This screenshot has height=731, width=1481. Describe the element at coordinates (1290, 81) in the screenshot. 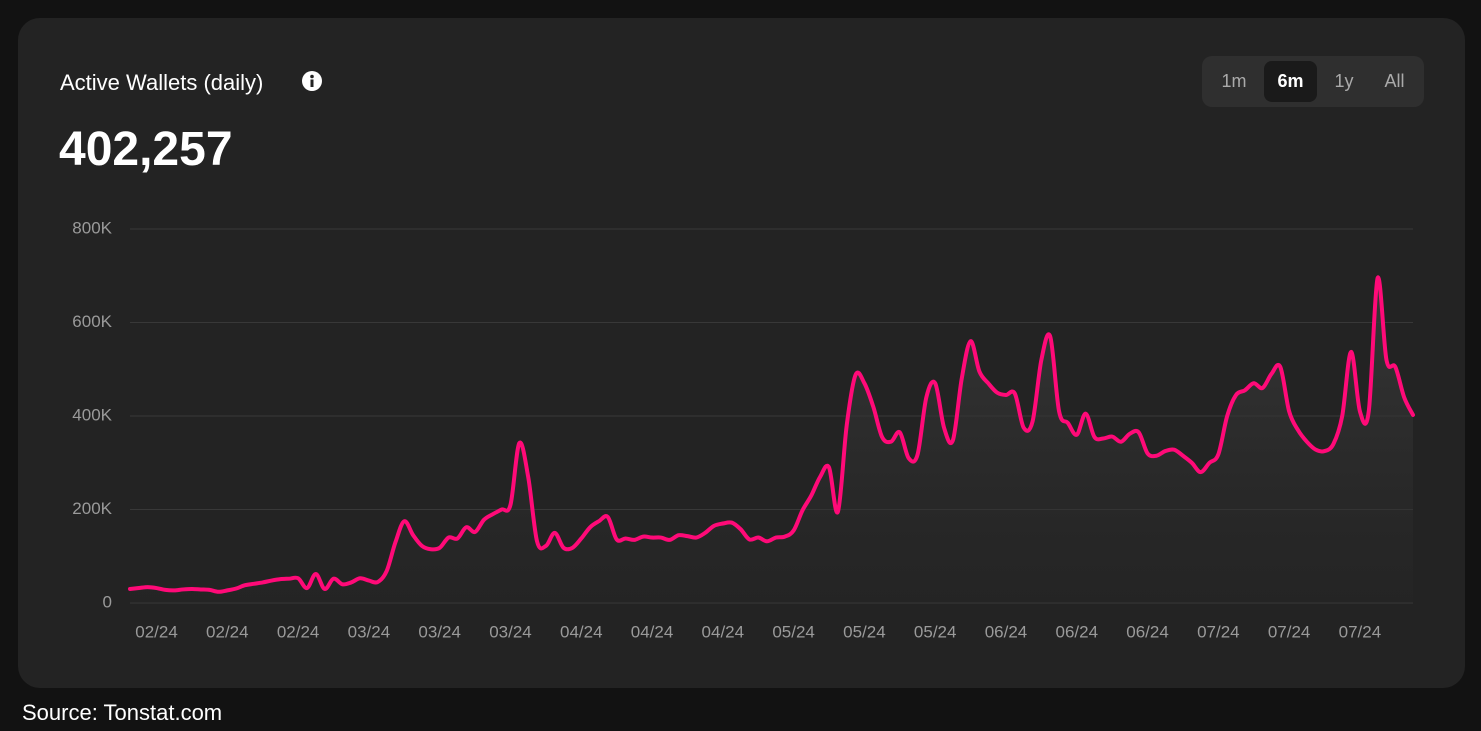

I see `range-button: 6m` at that location.